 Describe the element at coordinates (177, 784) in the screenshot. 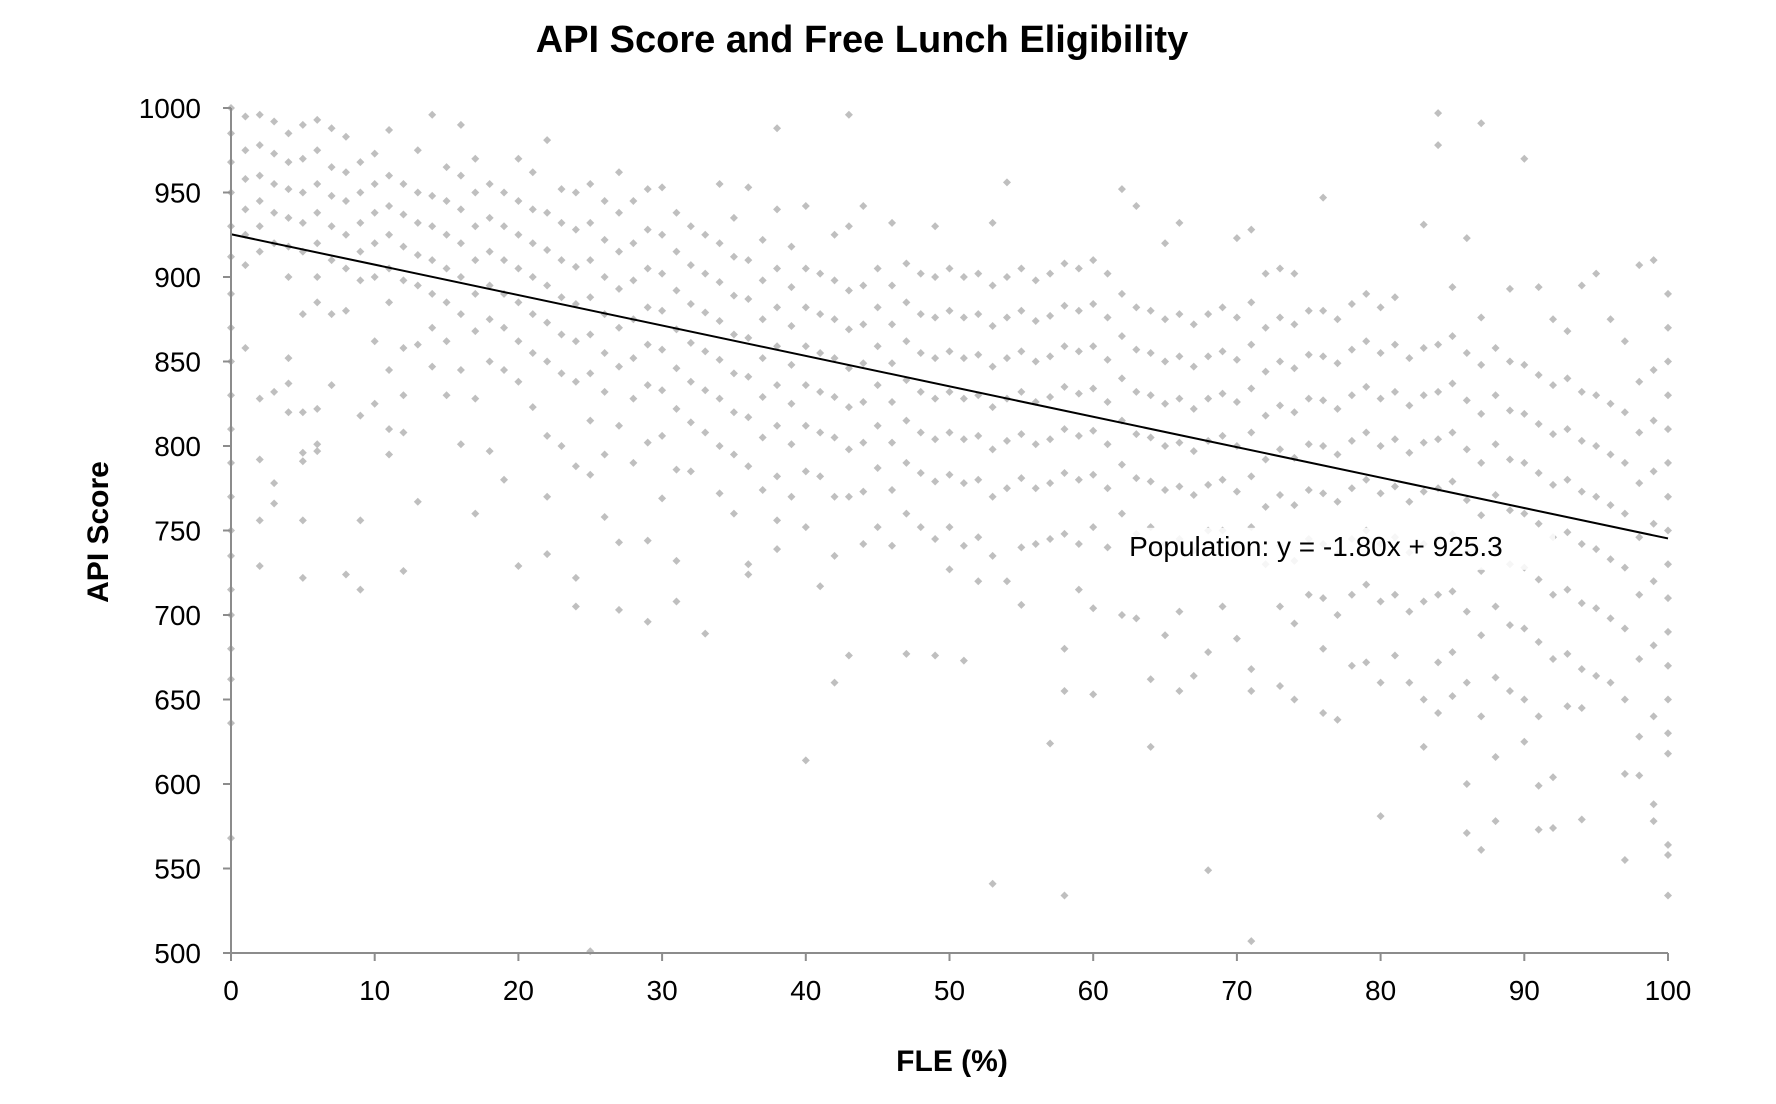

I see `y-tick-label: 600` at that location.